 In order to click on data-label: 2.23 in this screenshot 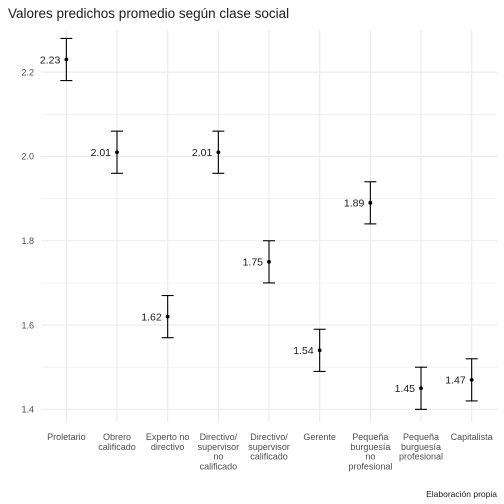, I will do `click(50, 60)`.